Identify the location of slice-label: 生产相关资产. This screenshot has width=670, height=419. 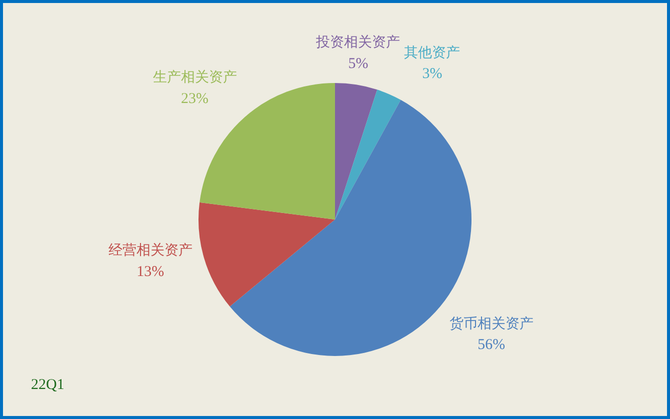
(194, 78).